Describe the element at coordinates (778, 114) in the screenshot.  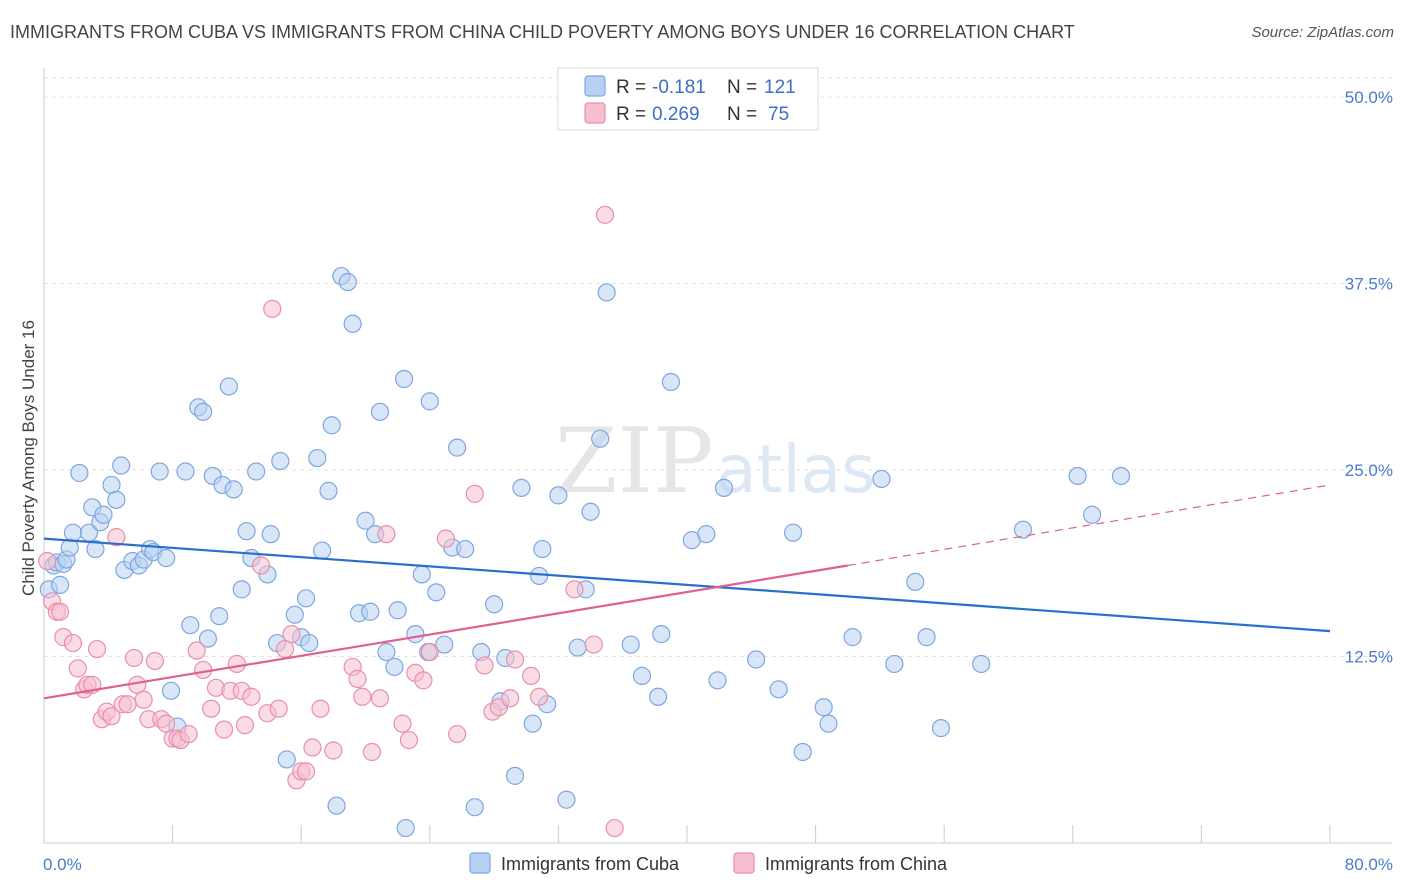
I see `legend-china-n-value: 75` at that location.